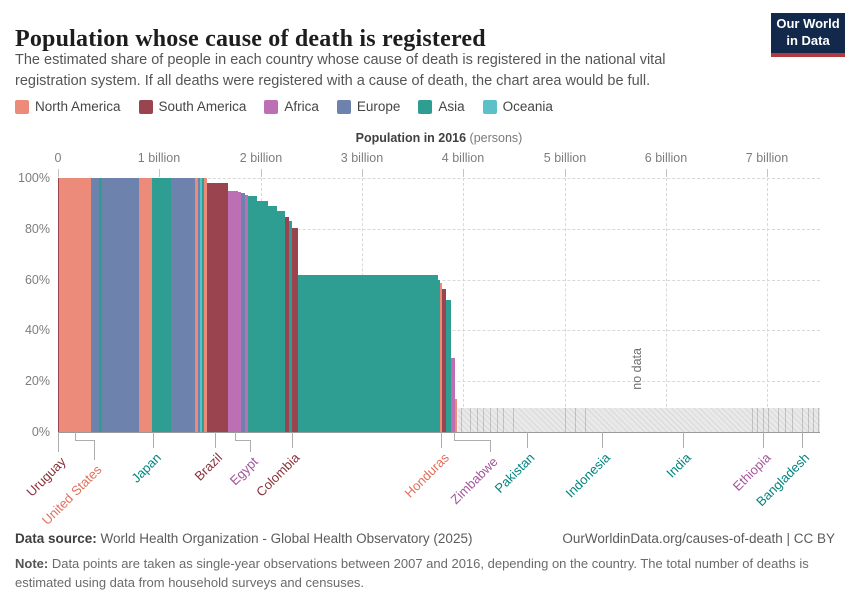 This screenshot has width=850, height=600. Describe the element at coordinates (34, 178) in the screenshot. I see `y-tick-label: 100%` at that location.